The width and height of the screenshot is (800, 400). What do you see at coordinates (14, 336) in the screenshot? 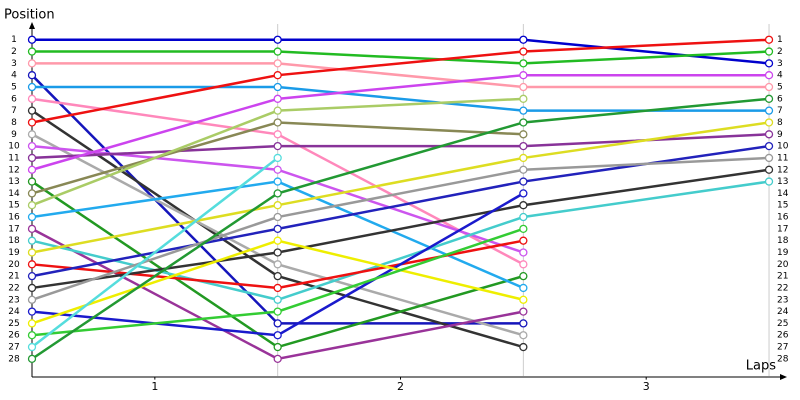
I see `y-tick-label: 26` at bounding box center [14, 336].